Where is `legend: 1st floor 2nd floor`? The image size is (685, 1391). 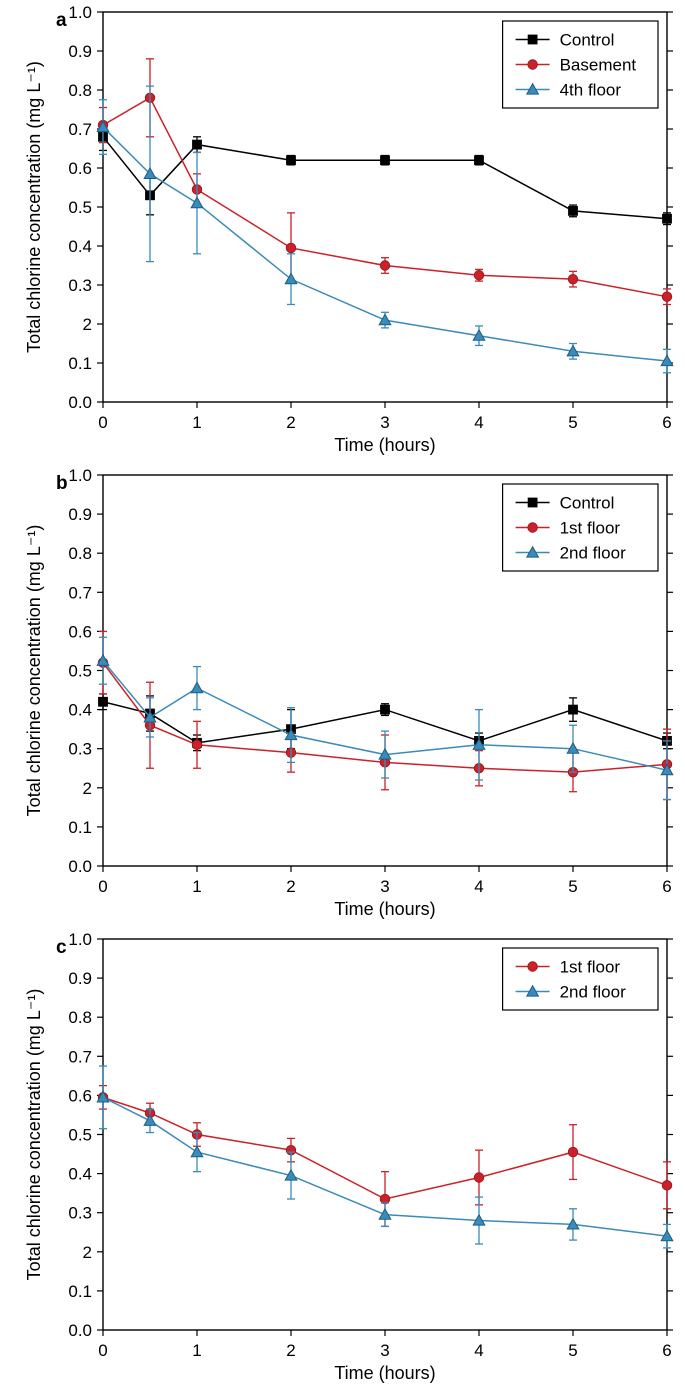 legend: 1st floor 2nd floor is located at coordinates (580, 979).